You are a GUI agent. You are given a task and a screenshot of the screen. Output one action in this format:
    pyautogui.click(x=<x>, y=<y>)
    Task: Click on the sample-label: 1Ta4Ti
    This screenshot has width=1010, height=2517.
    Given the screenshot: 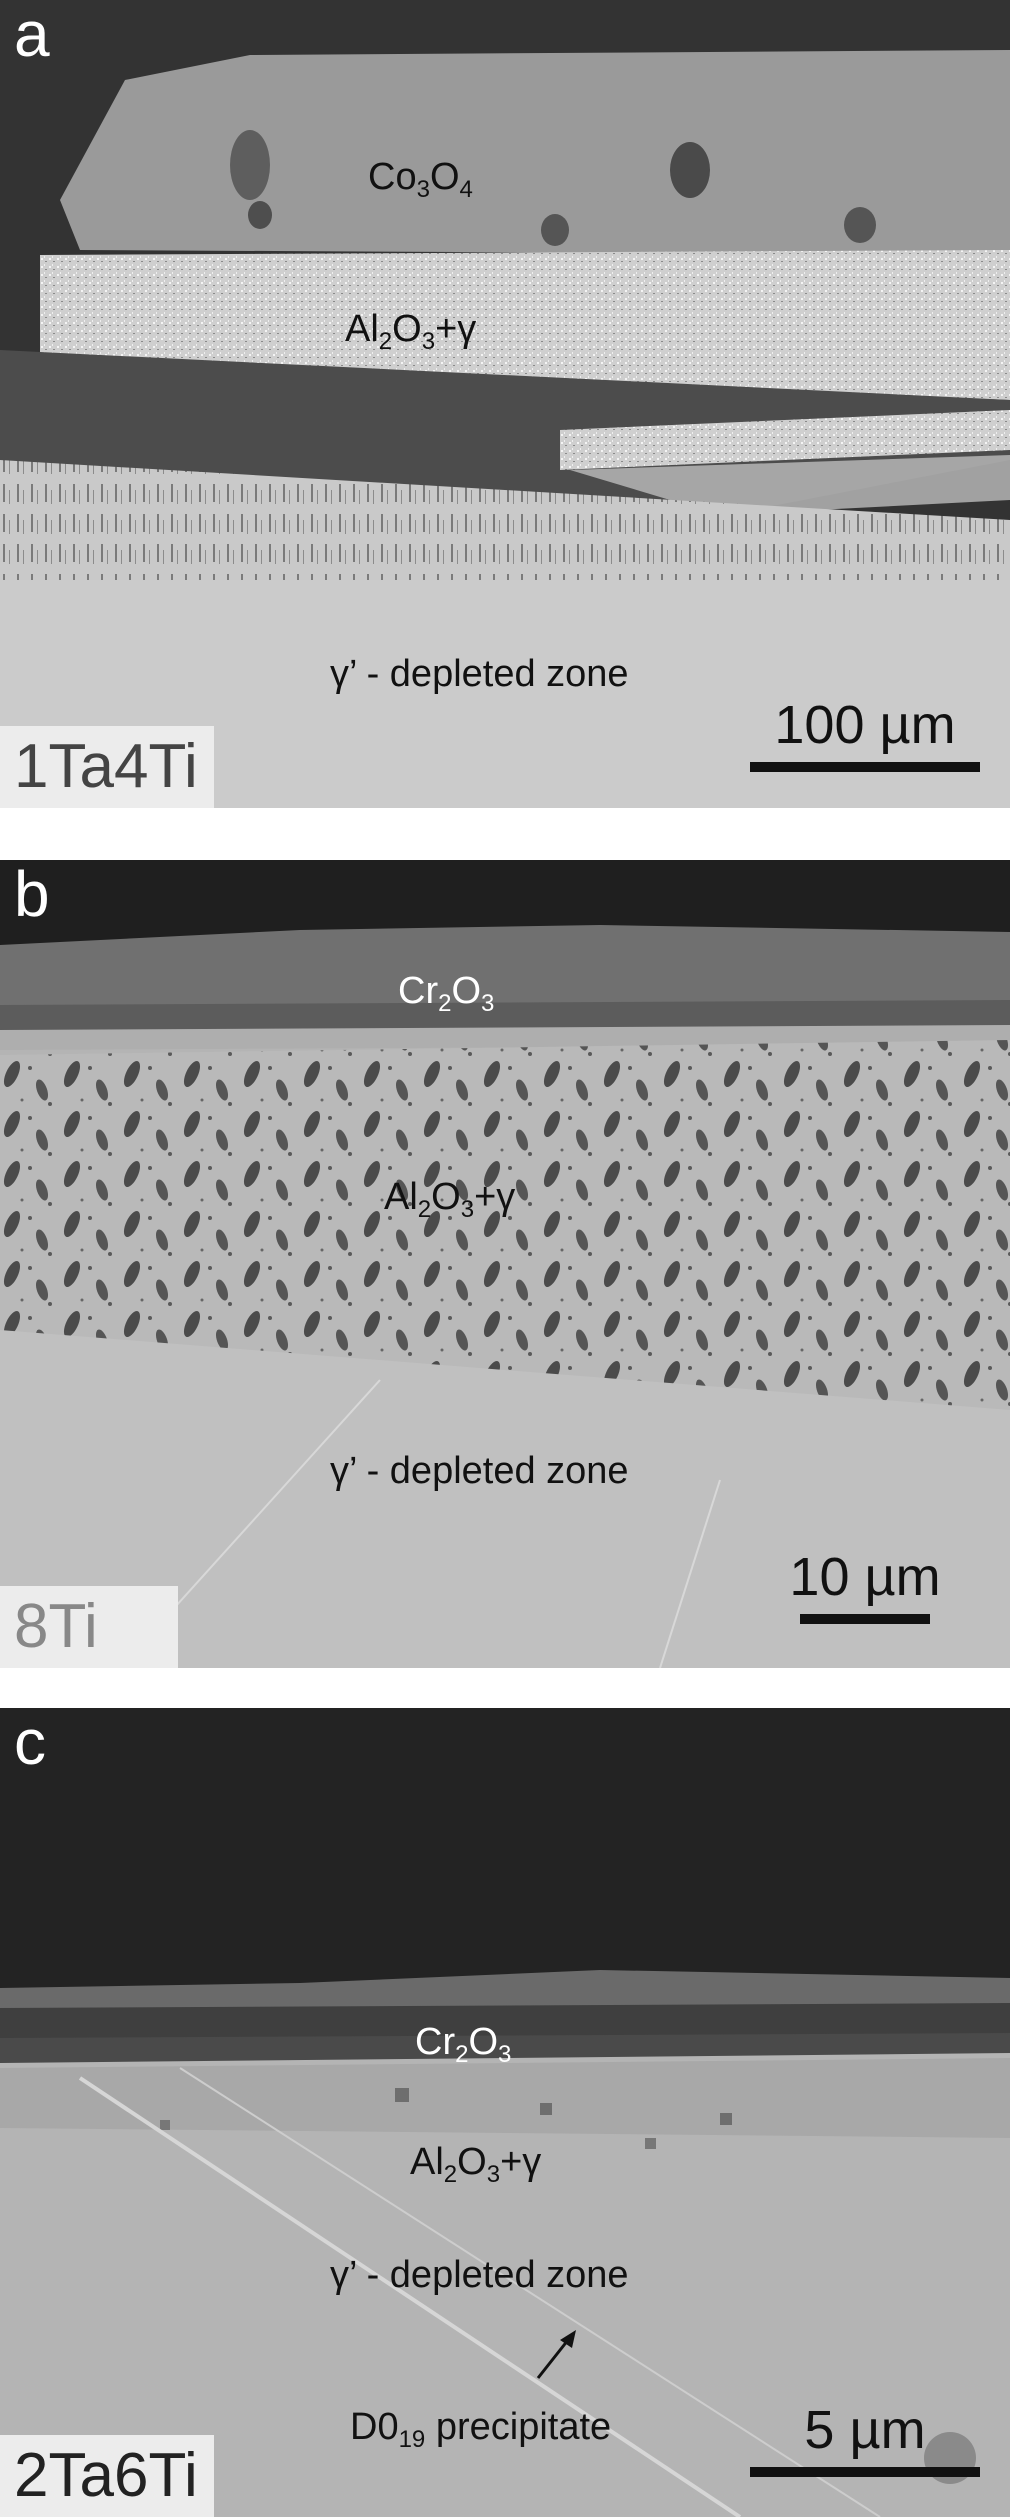 What is the action you would take?
    pyautogui.click(x=107, y=767)
    